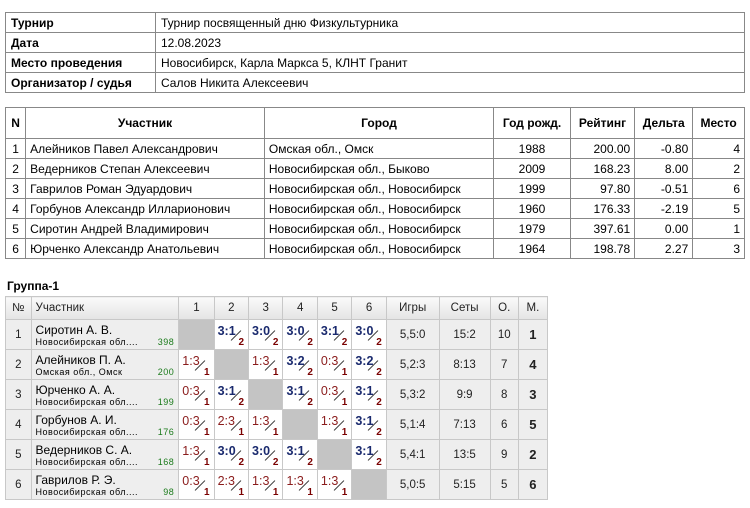 This screenshot has height=508, width=750. What do you see at coordinates (18, 334) in the screenshot?
I see `row-number: 1` at bounding box center [18, 334].